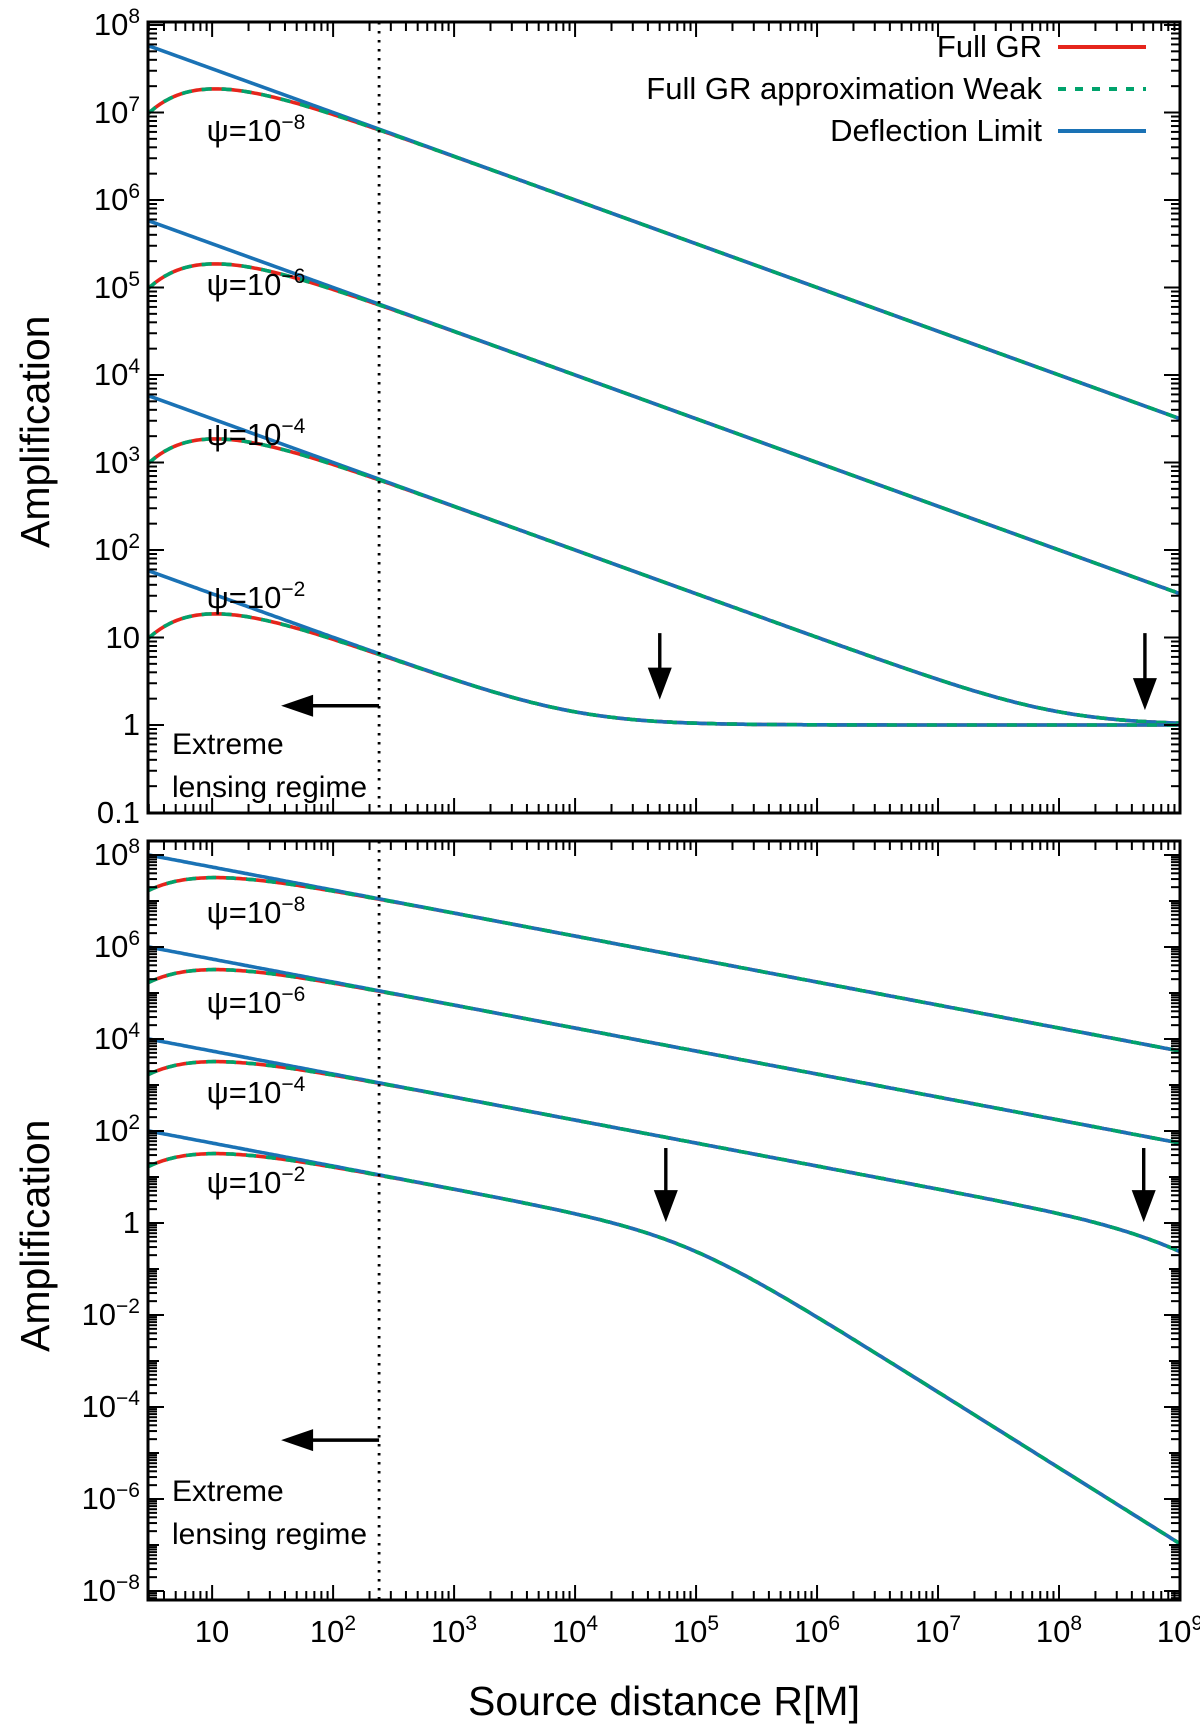 The width and height of the screenshot is (1200, 1729). I want to click on panel-bottom-left-arrow, so click(330, 1440).